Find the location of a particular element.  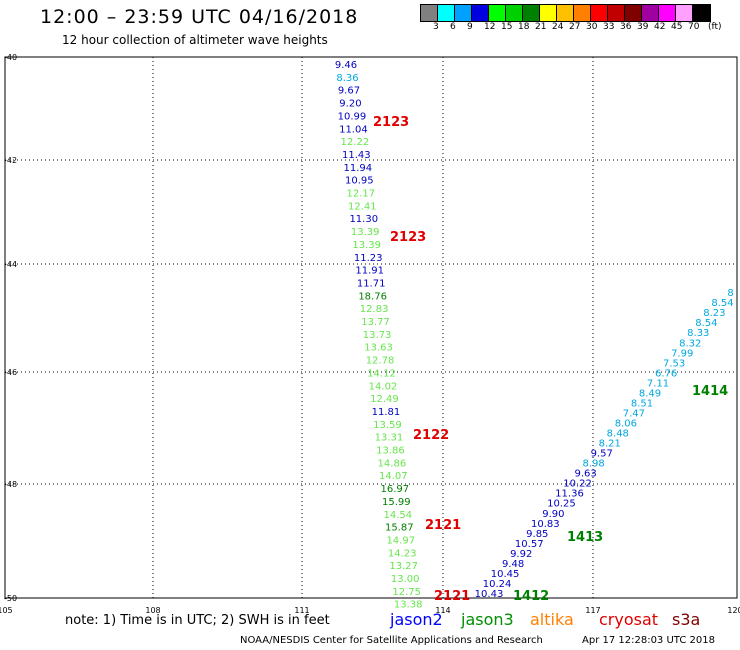

swh-value-label: 11.23 is located at coordinates (368, 258).